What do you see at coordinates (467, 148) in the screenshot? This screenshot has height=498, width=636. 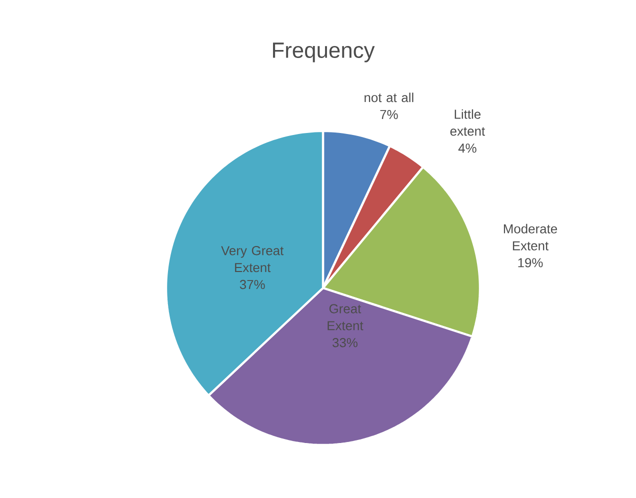 I see `data-label: 4%` at bounding box center [467, 148].